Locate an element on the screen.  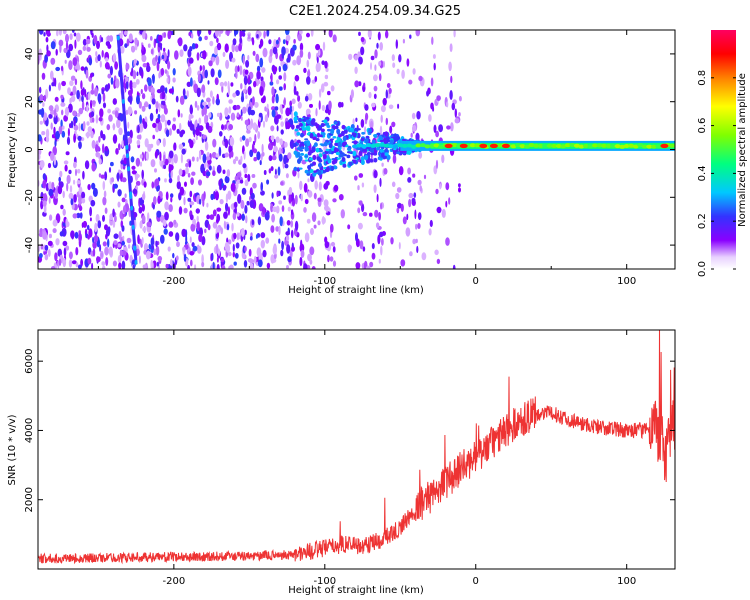
colorbar-tick-label: 0.8 is located at coordinates (702, 78).